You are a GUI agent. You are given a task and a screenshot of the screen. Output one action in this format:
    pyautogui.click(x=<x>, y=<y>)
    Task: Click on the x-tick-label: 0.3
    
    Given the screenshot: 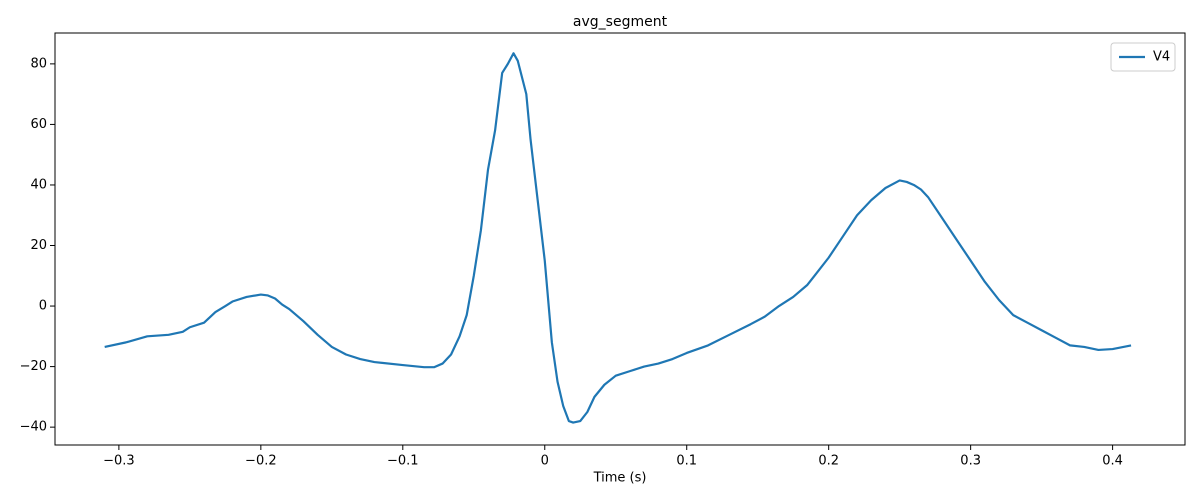 What is the action you would take?
    pyautogui.click(x=970, y=461)
    